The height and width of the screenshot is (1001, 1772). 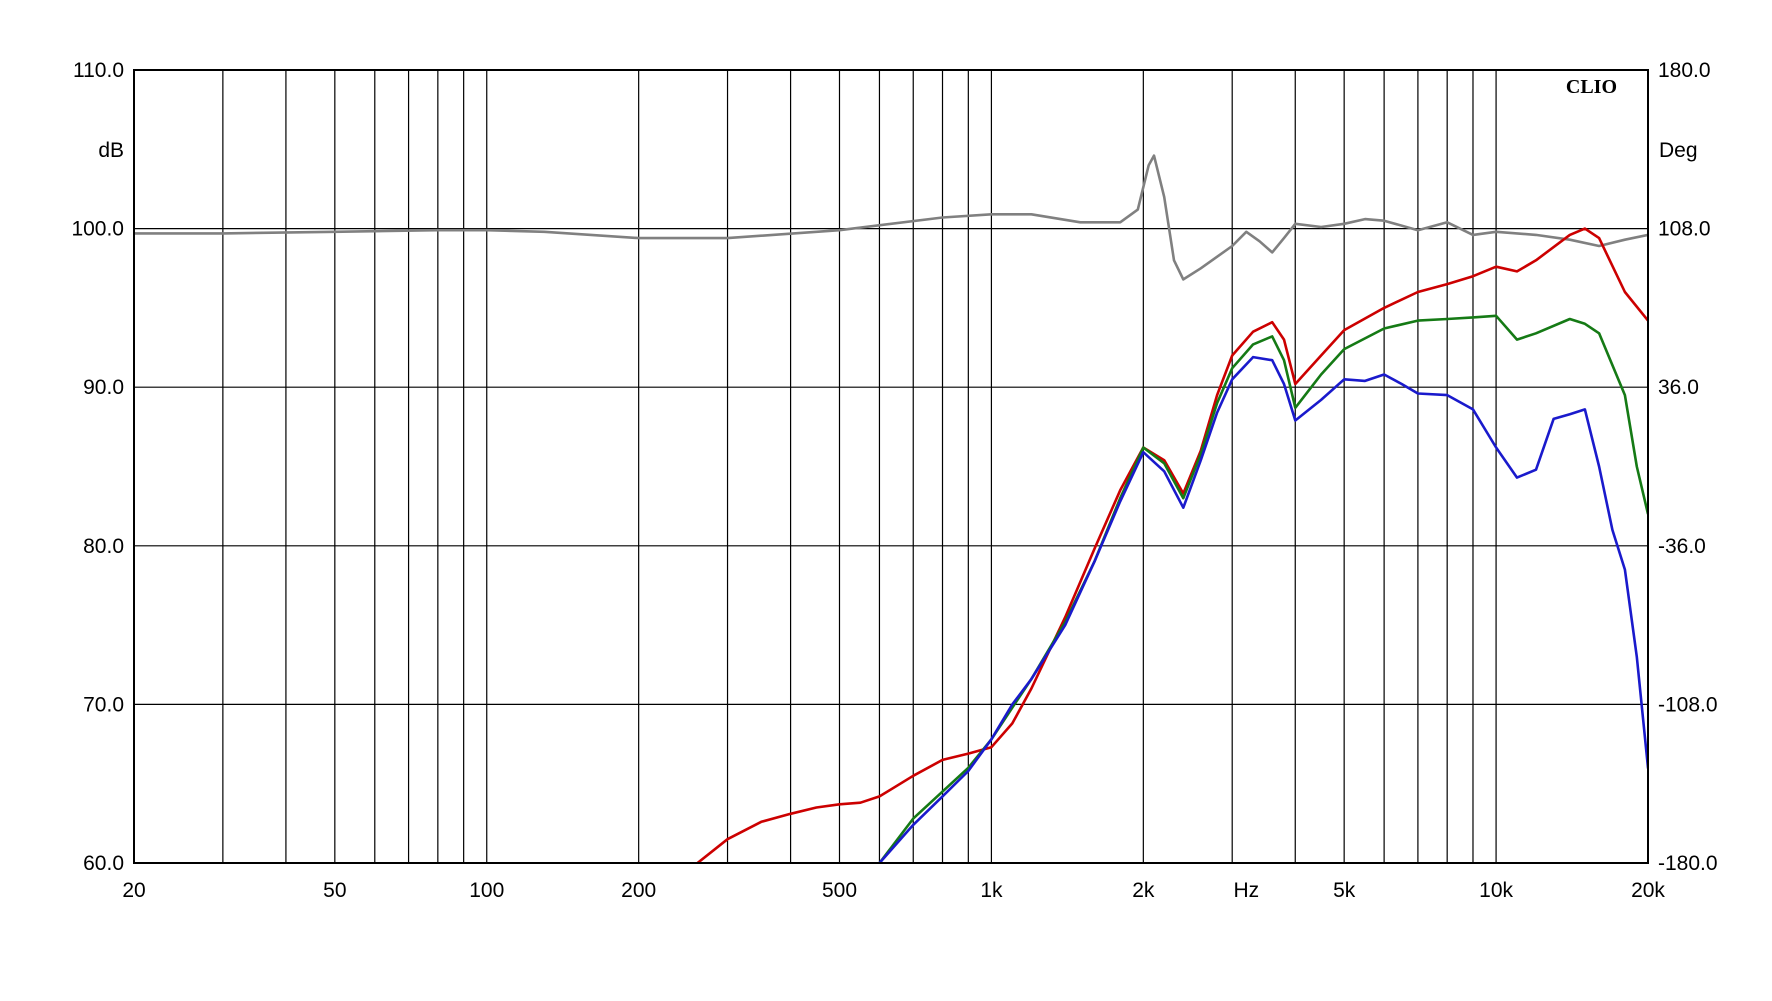 I want to click on y2-tick-label: 36.0, so click(x=1678, y=387).